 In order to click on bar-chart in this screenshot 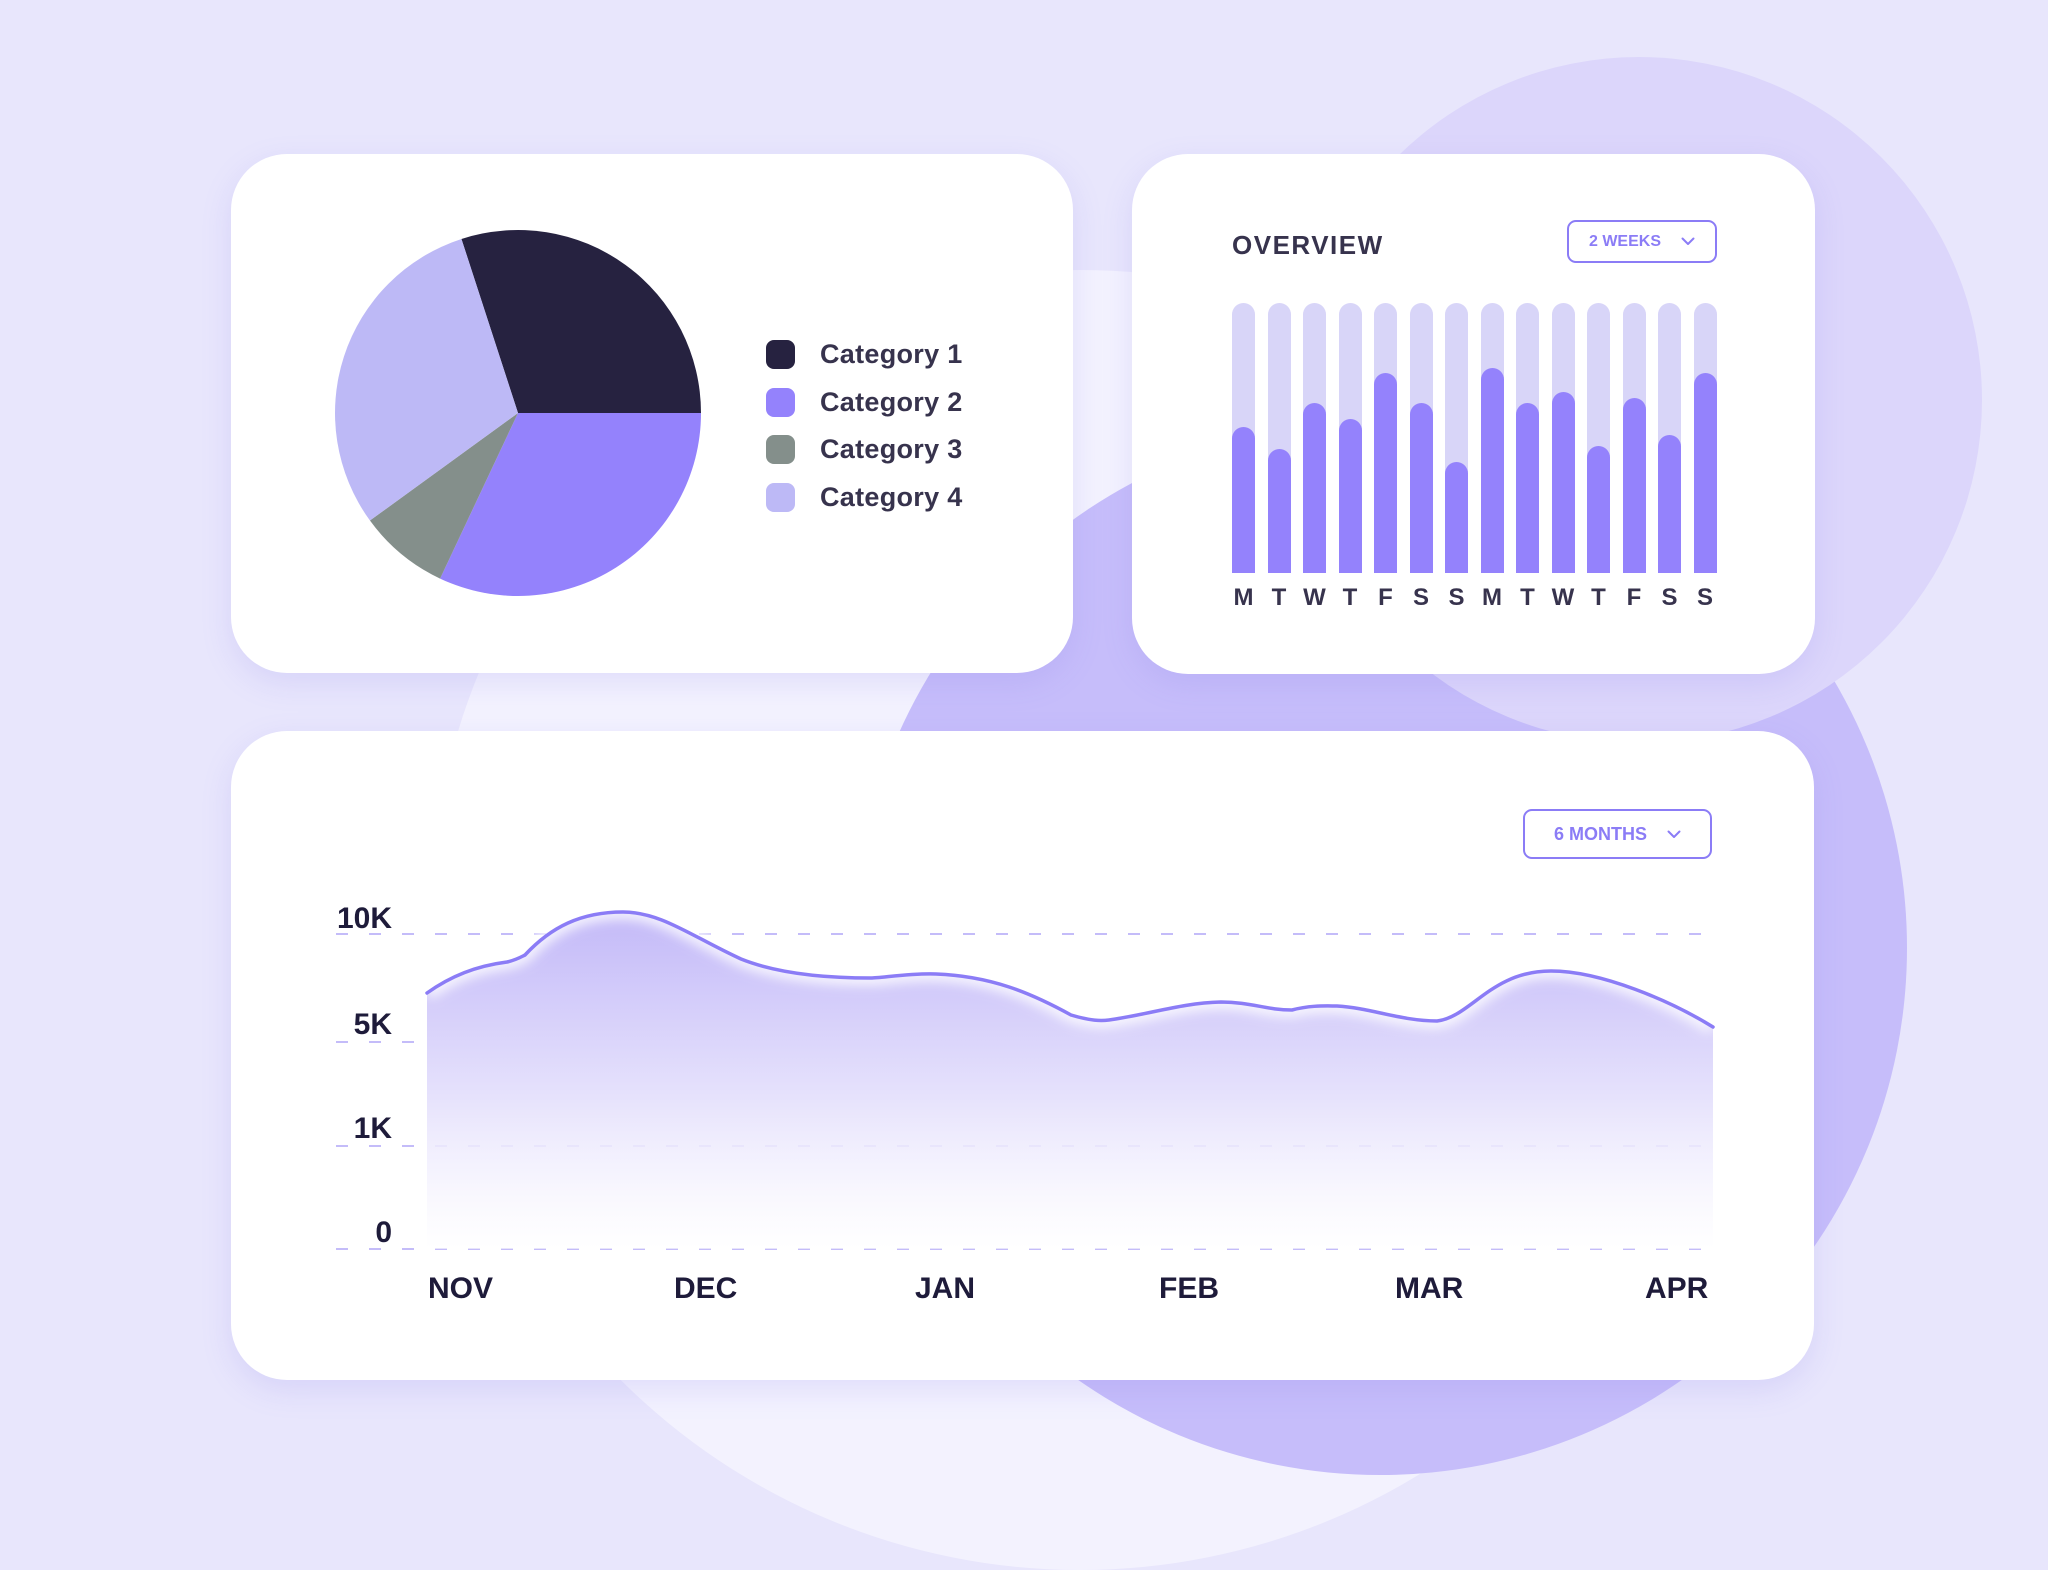, I will do `click(1474, 438)`.